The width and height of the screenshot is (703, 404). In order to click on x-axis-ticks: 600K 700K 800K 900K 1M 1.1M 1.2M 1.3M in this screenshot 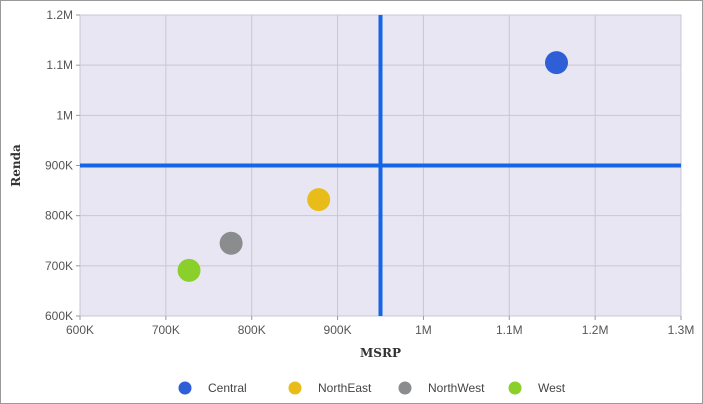, I will do `click(380, 326)`.